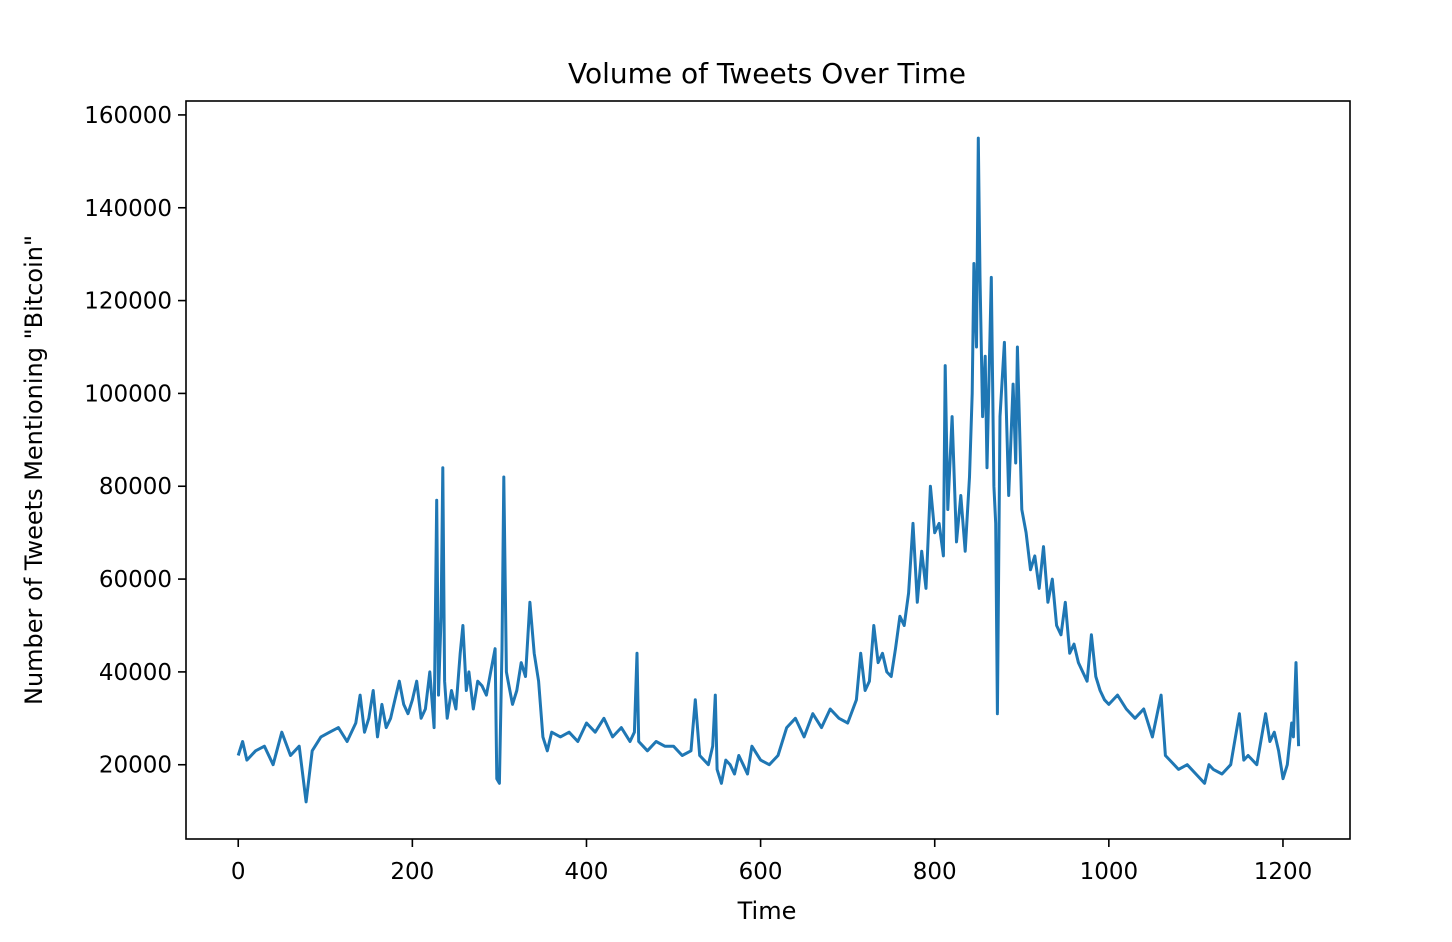 This screenshot has height=942, width=1452. Describe the element at coordinates (761, 872) in the screenshot. I see `x-tick-label: 600` at that location.